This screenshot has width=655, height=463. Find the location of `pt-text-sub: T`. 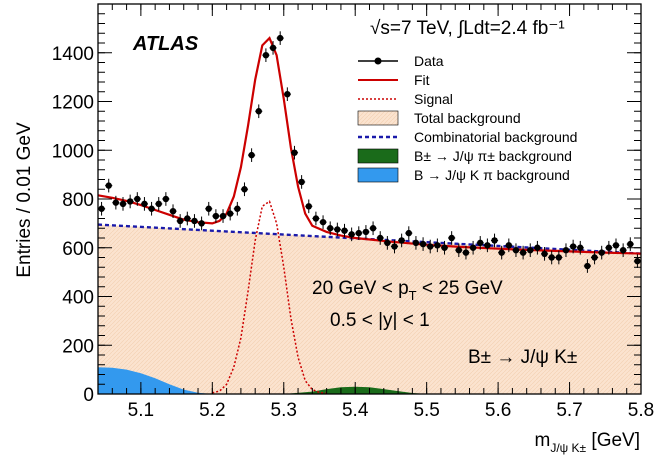

pt-text-sub: T is located at coordinates (413, 295).